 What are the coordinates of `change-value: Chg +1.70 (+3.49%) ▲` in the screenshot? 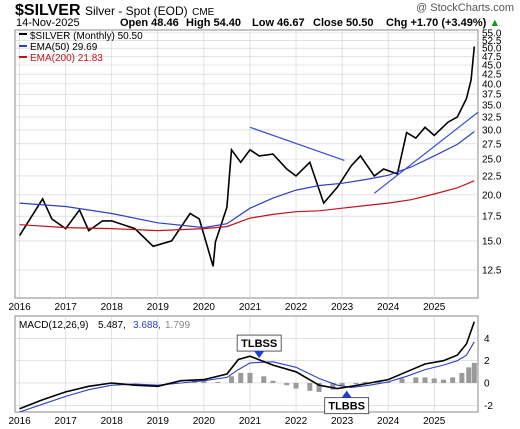 It's located at (443, 23).